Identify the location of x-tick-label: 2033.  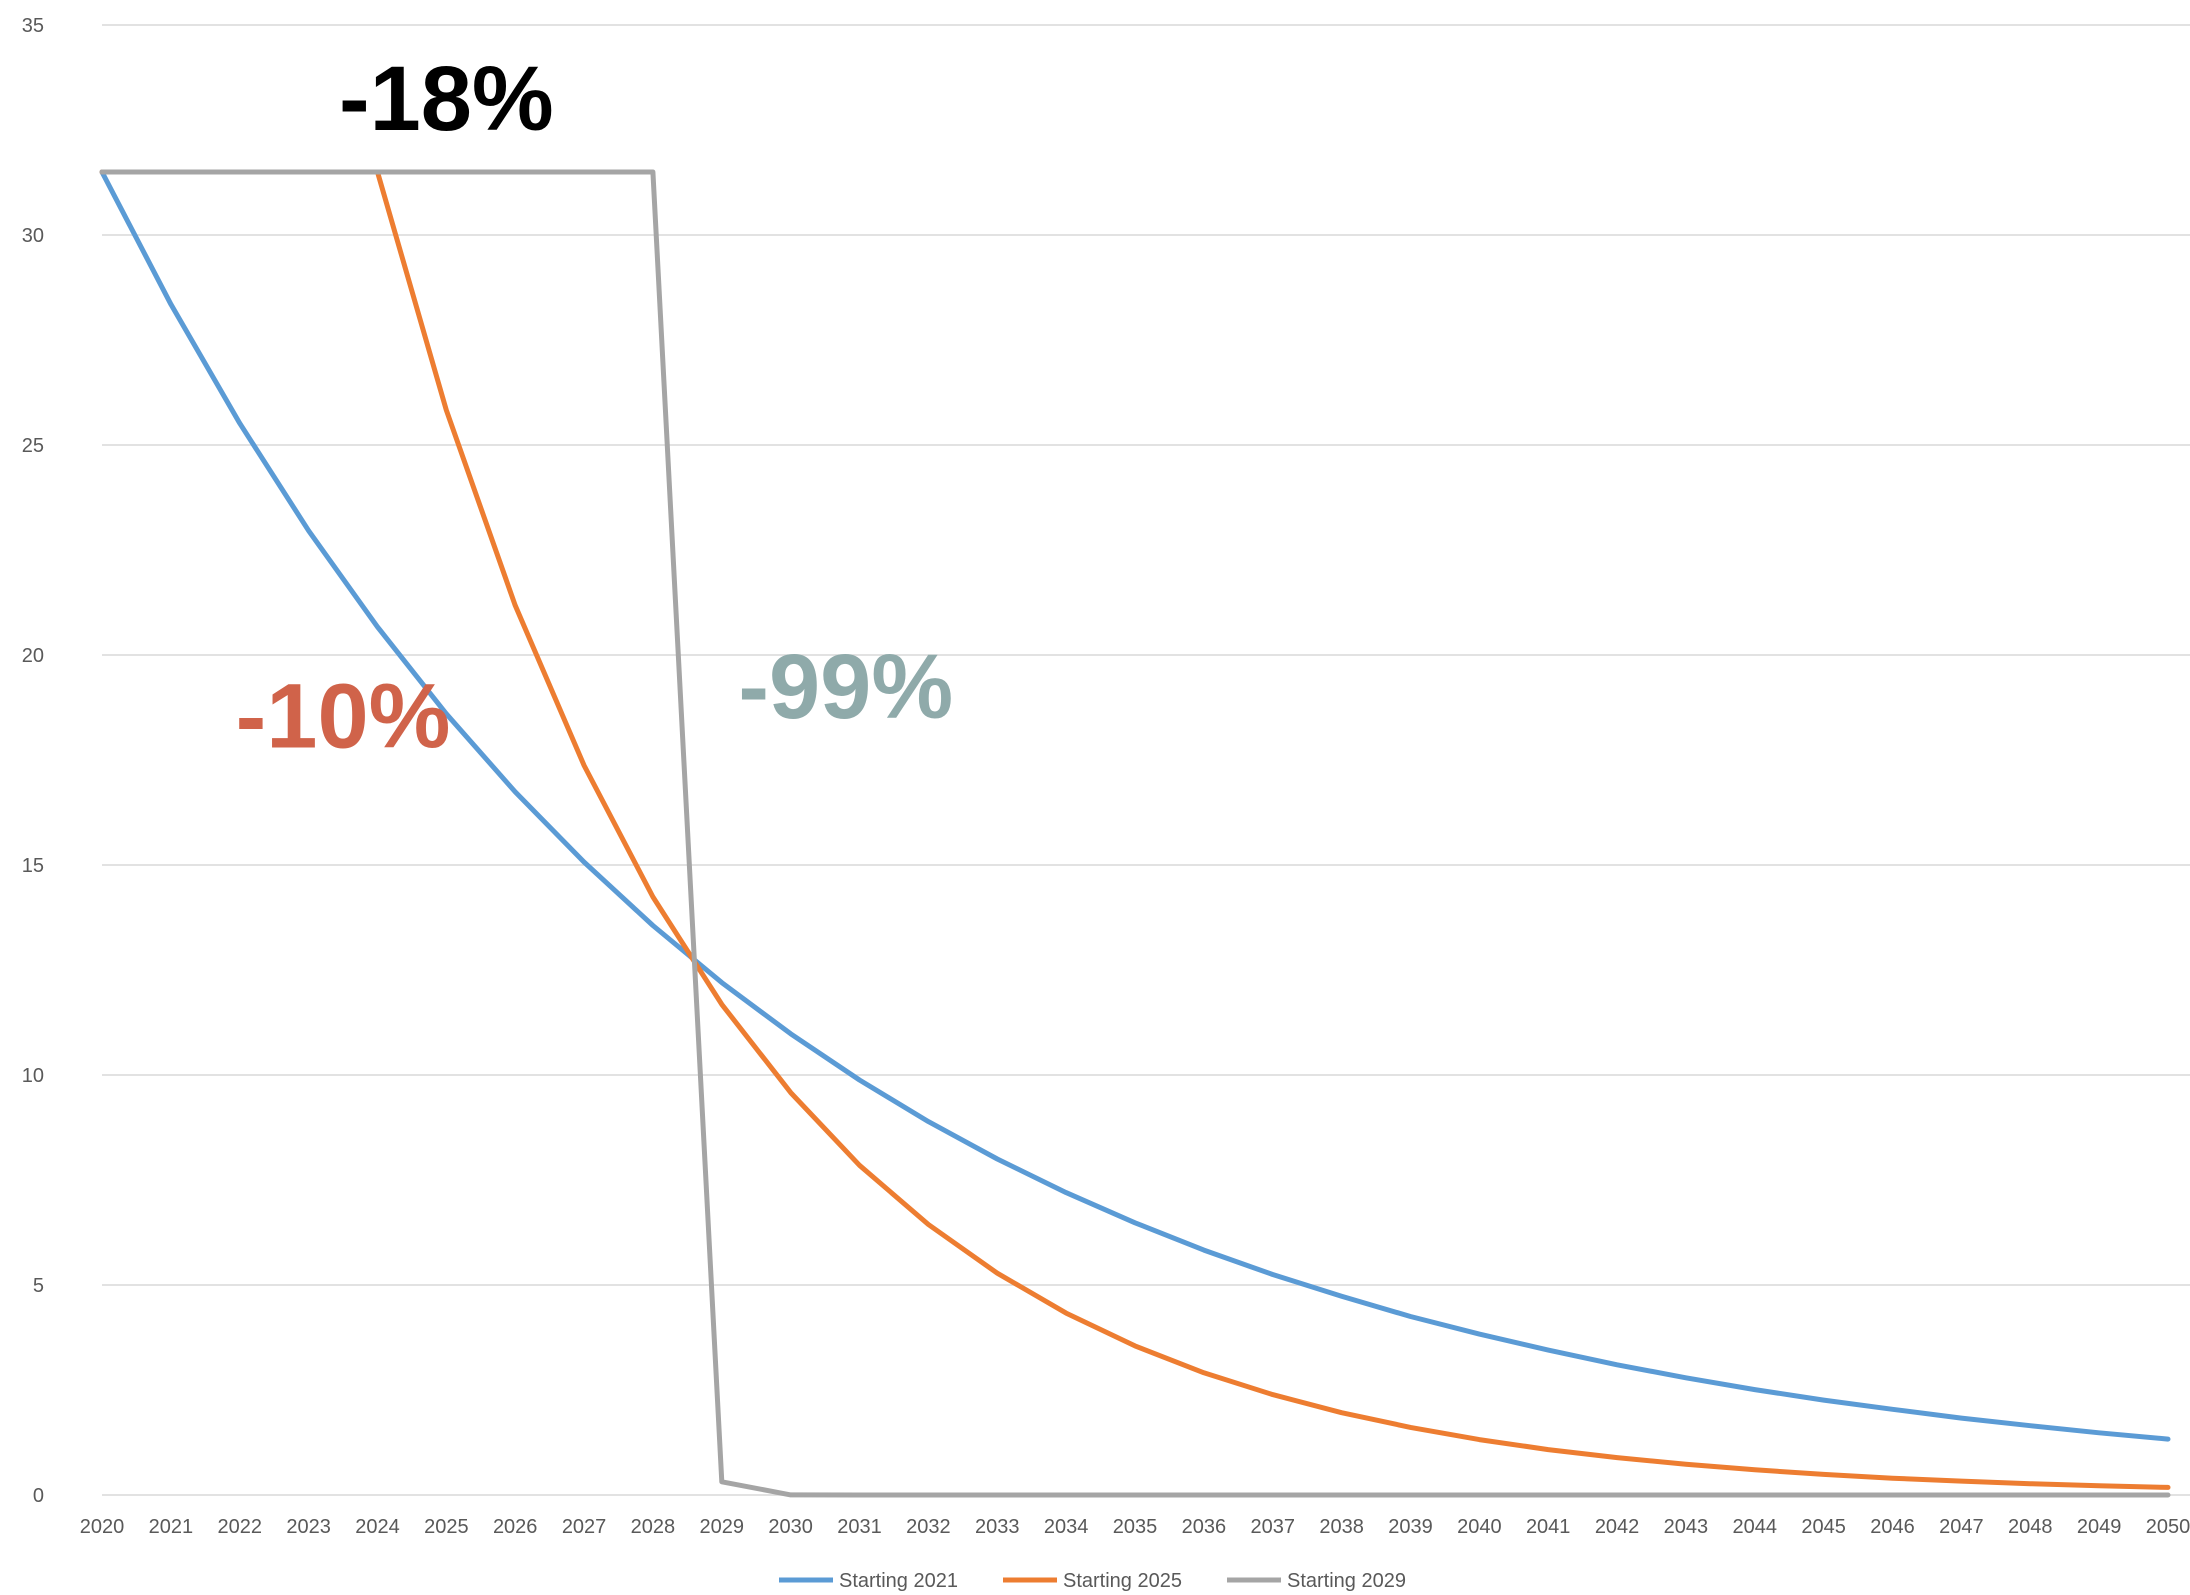
(997, 1527).